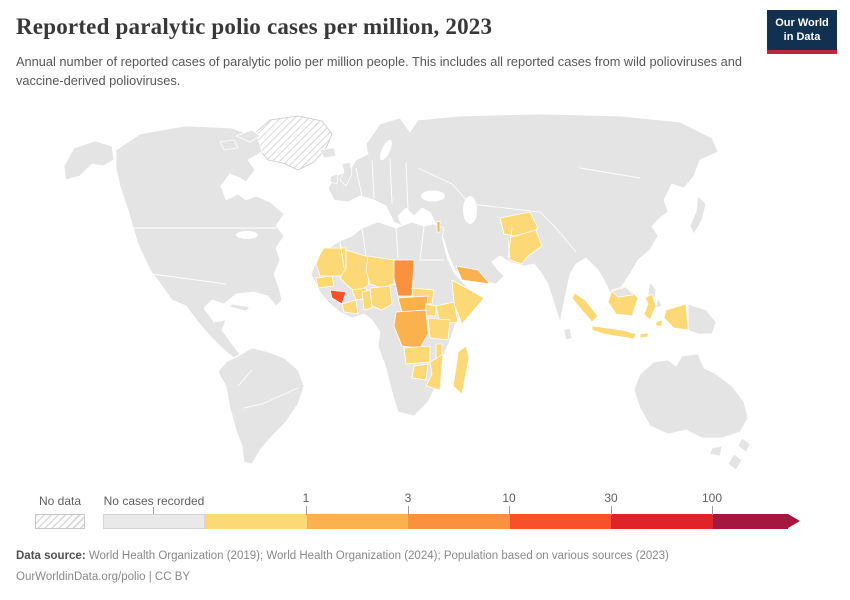 The image size is (850, 600). Describe the element at coordinates (659, 323) in the screenshot. I see `country-indonesia-maluku` at that location.